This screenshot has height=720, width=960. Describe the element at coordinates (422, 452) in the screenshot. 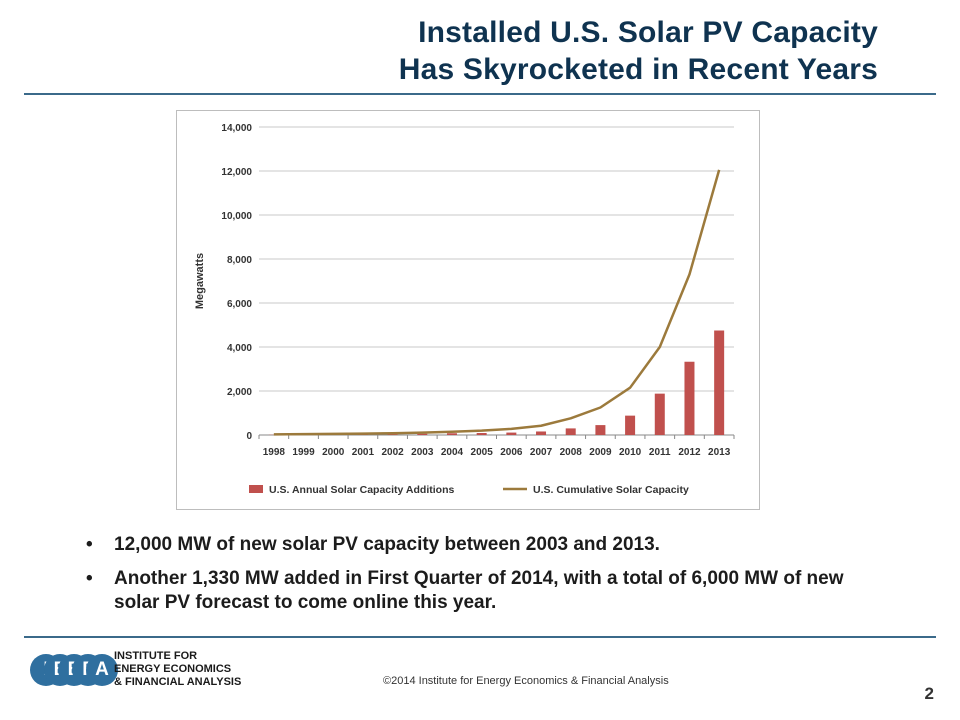

I see `x-tick-label: 2003` at that location.